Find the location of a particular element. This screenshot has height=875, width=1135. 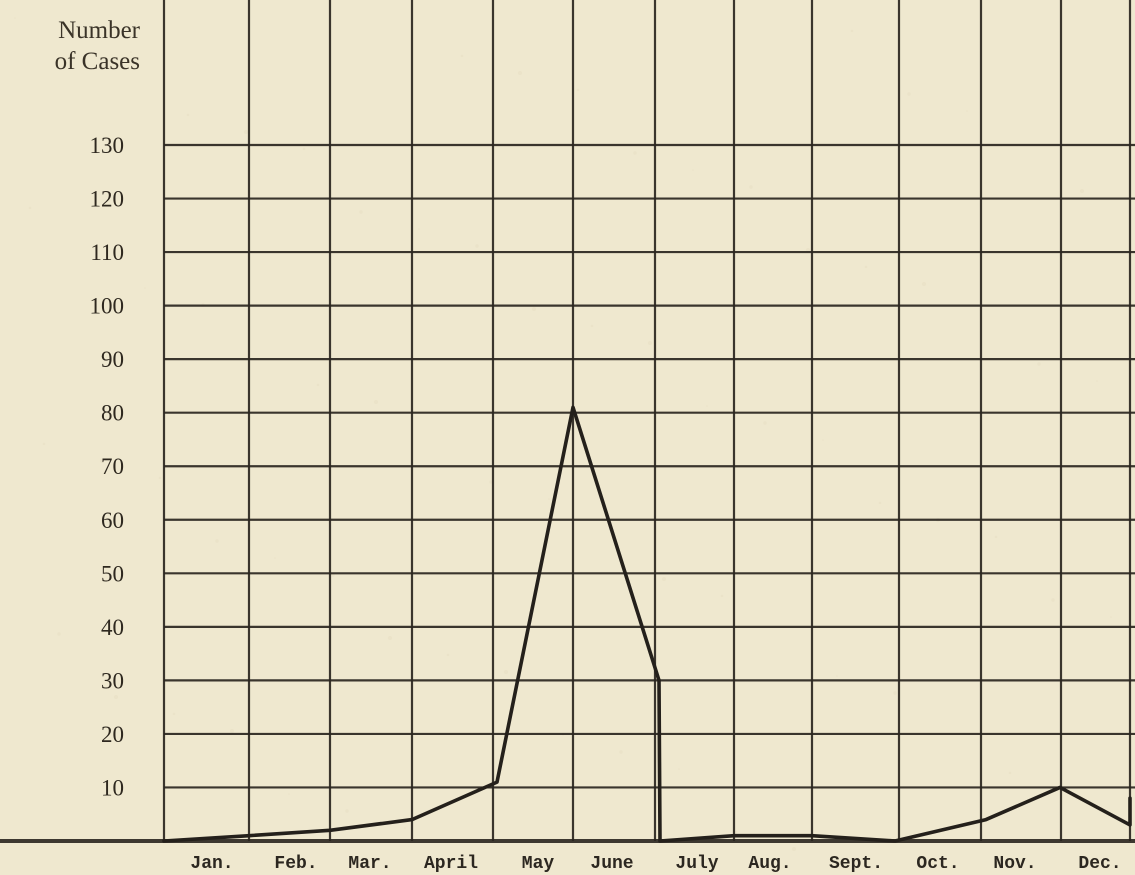

y-tick-label: 60 is located at coordinates (112, 520).